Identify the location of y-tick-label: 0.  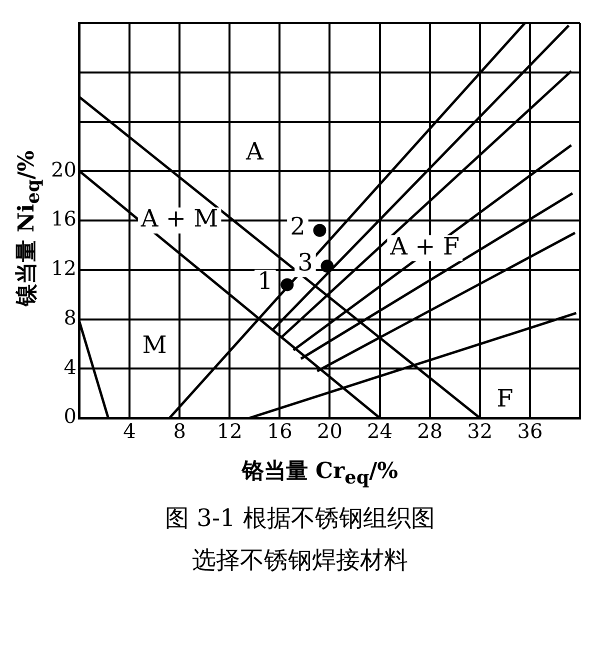
(70, 416).